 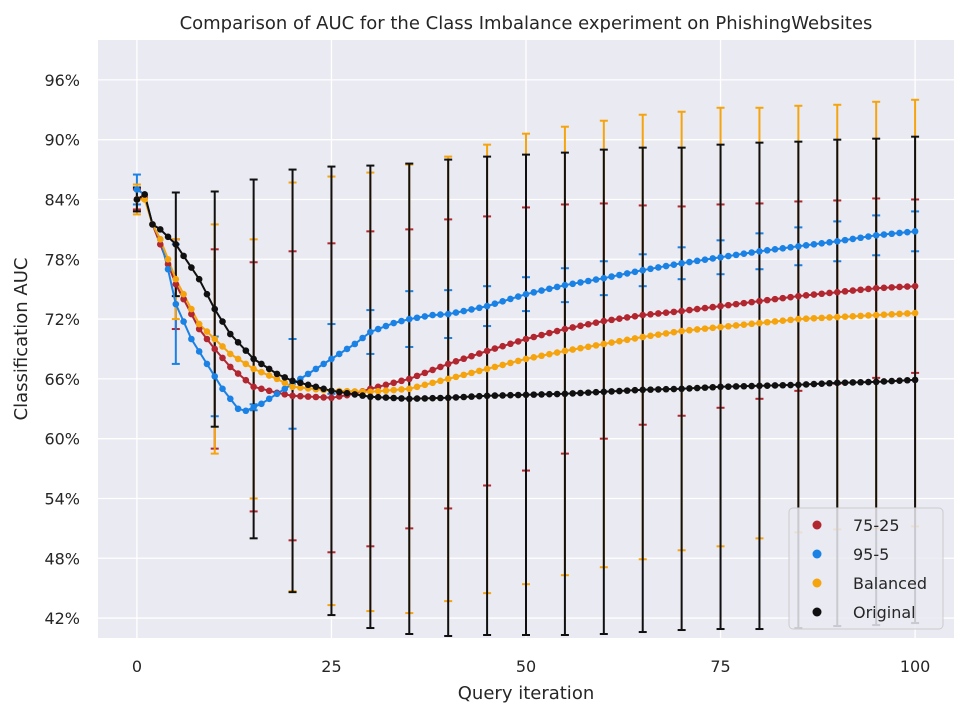 I want to click on y-tick-label: 96%, so click(x=62, y=80).